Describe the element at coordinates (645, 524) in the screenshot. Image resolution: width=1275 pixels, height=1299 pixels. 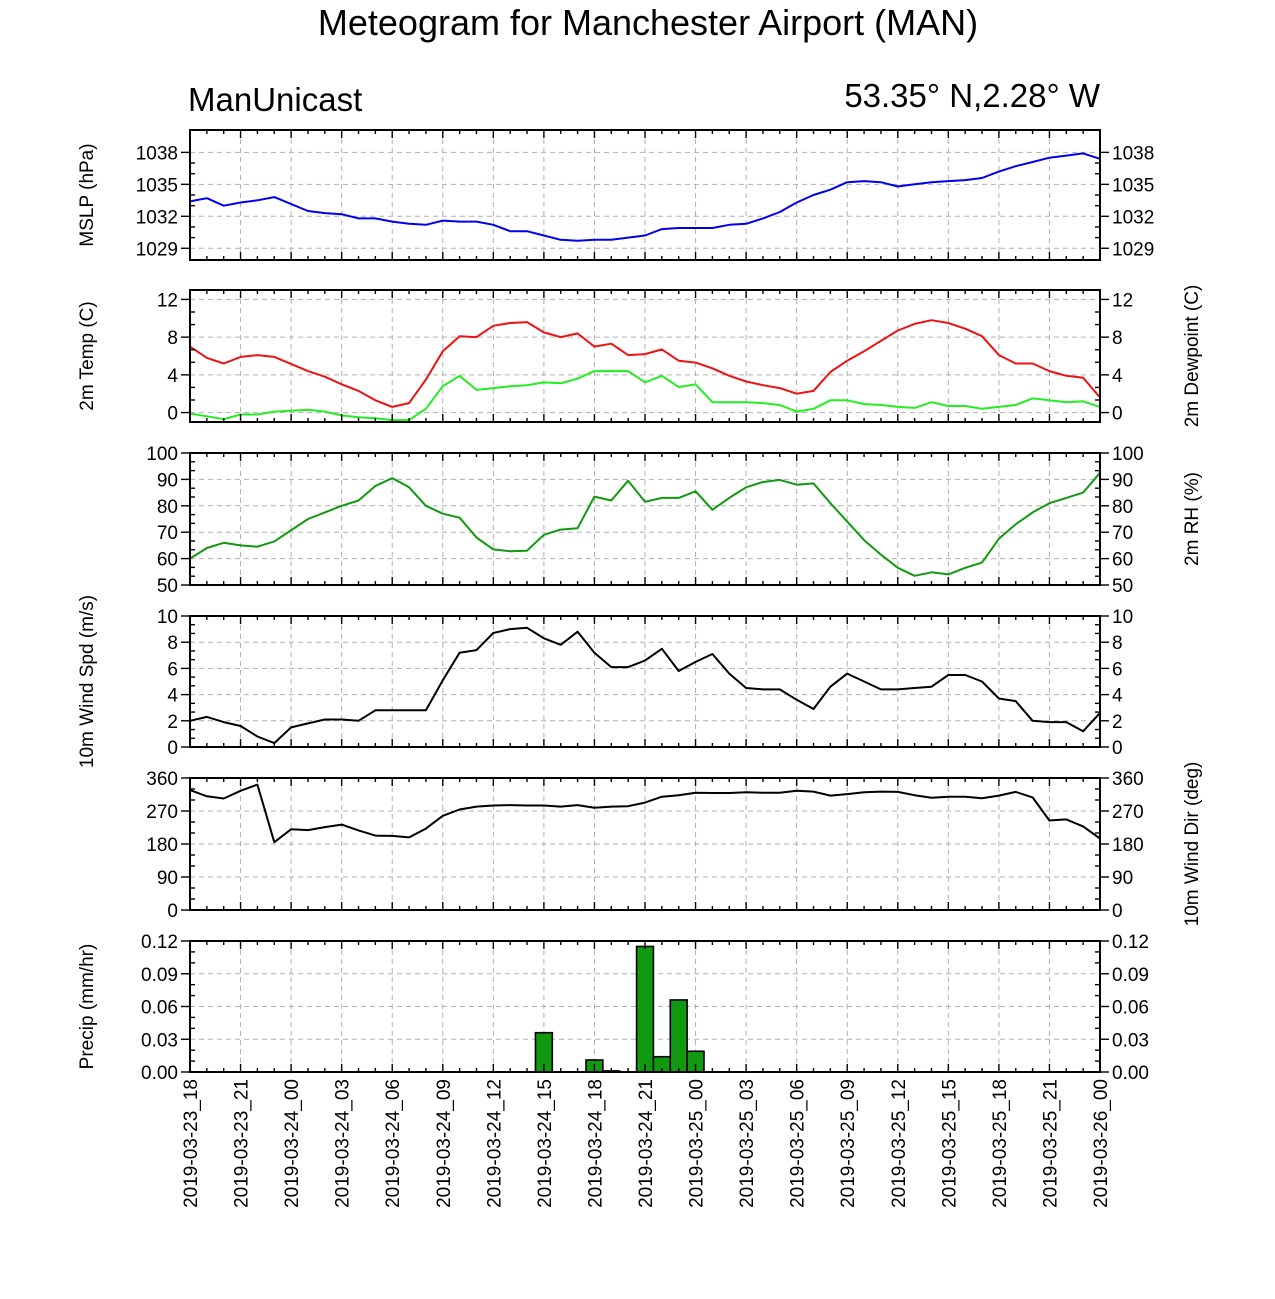
I see `series-line-rh` at that location.